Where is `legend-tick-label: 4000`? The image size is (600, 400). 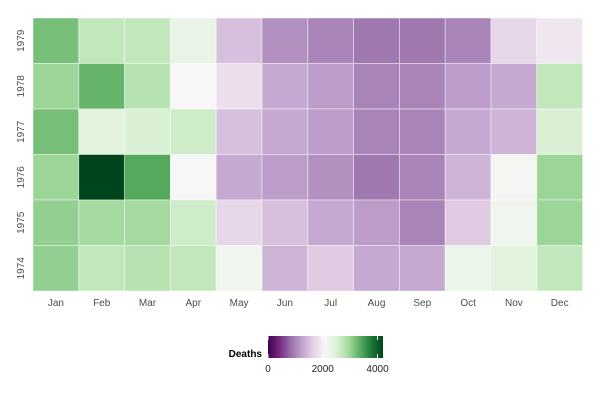 legend-tick-label: 4000 is located at coordinates (377, 369).